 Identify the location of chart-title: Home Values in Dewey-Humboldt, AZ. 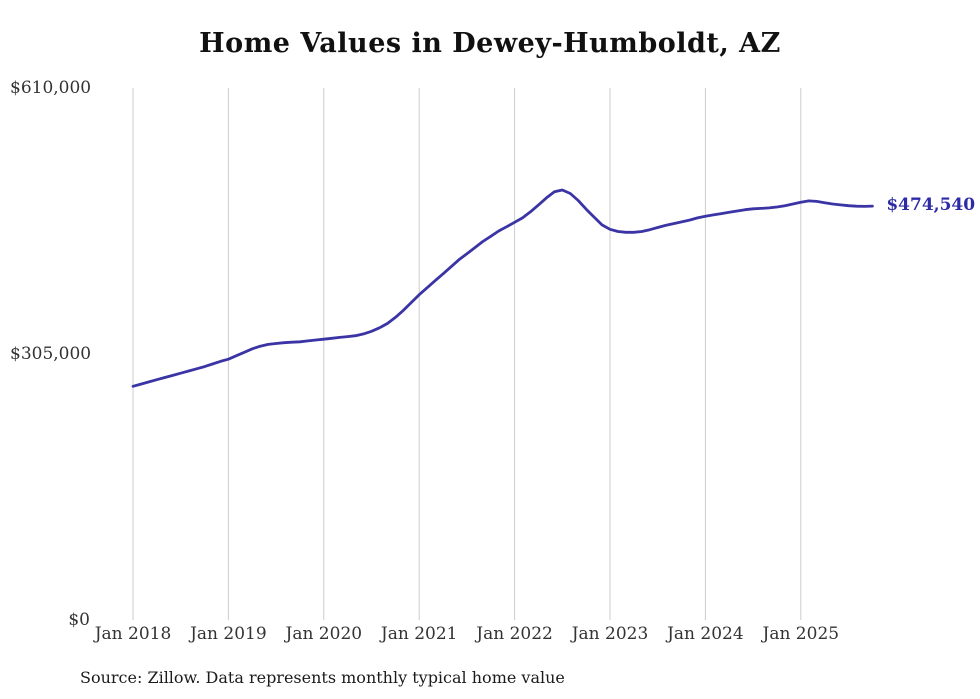
(490, 43).